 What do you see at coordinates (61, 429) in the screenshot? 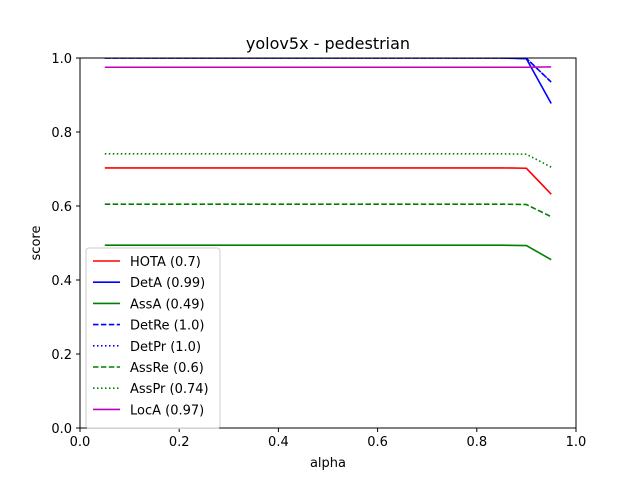
I see `y-tick-label: 0.0` at bounding box center [61, 429].